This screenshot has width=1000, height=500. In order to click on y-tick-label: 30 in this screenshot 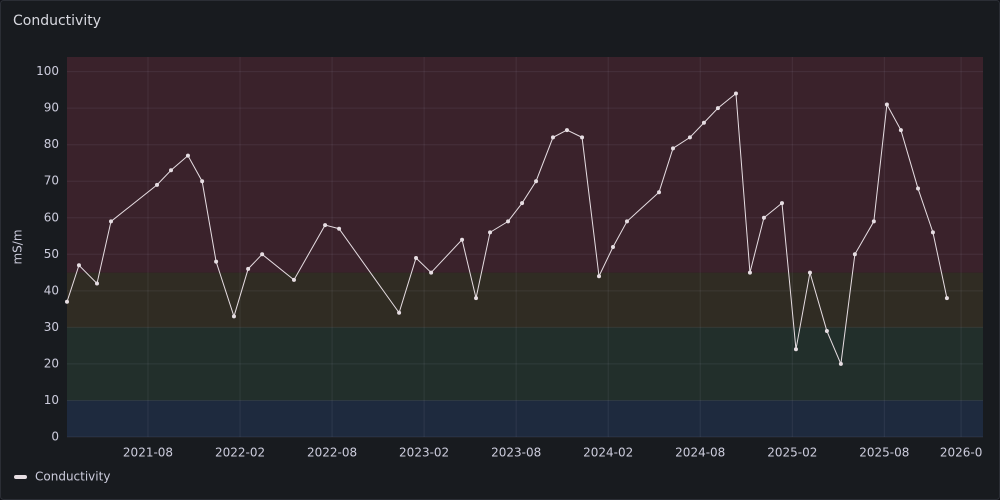, I will do `click(51, 327)`.